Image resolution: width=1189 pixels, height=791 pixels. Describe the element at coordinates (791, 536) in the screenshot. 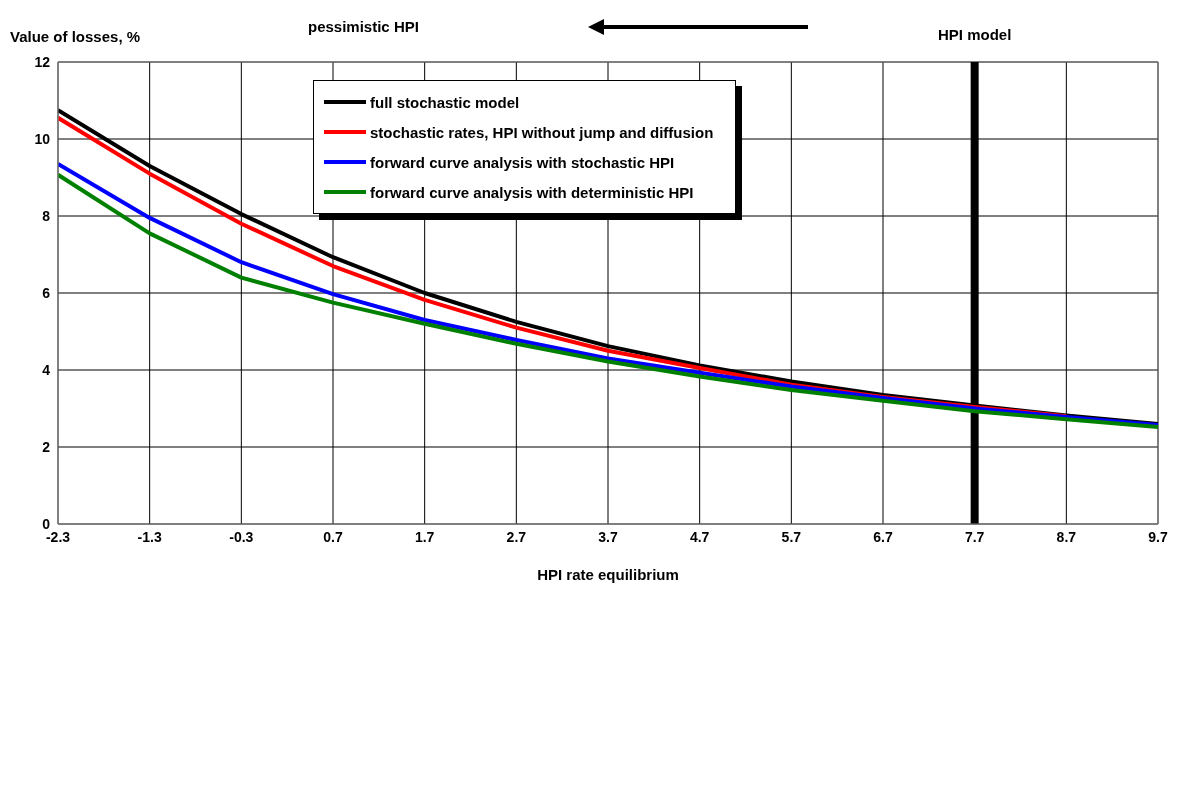

I see `x-tick-label: 5.7` at that location.